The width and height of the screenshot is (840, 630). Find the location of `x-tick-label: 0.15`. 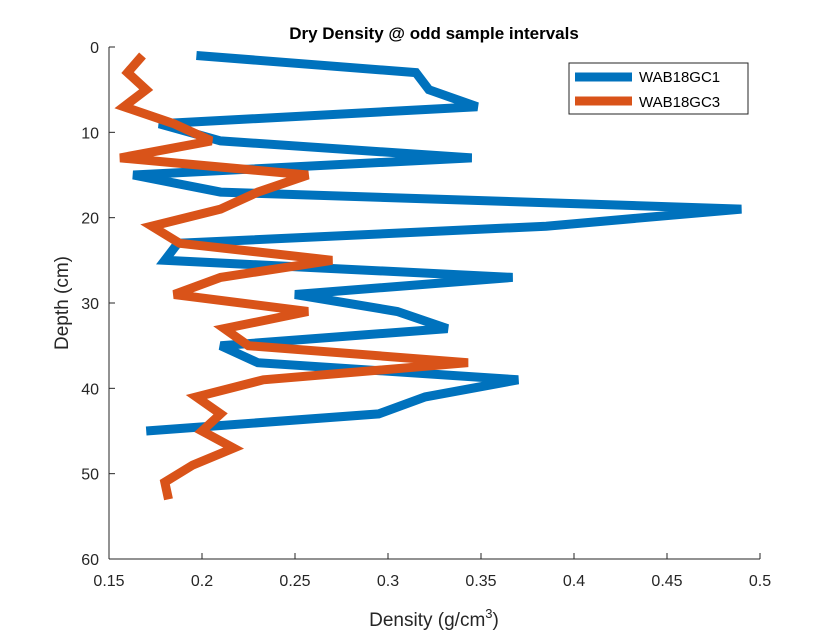

x-tick-label: 0.15 is located at coordinates (108, 581).